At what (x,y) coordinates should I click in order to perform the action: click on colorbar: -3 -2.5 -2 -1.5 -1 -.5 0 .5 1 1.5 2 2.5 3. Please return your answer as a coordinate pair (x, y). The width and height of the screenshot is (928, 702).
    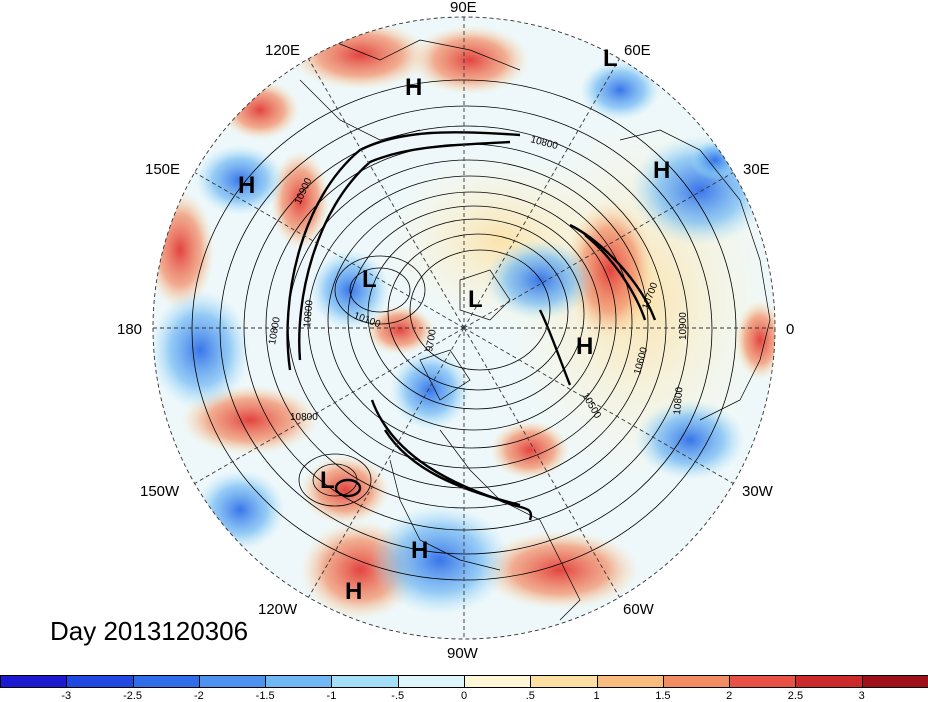
    Looking at the image, I should click on (464, 688).